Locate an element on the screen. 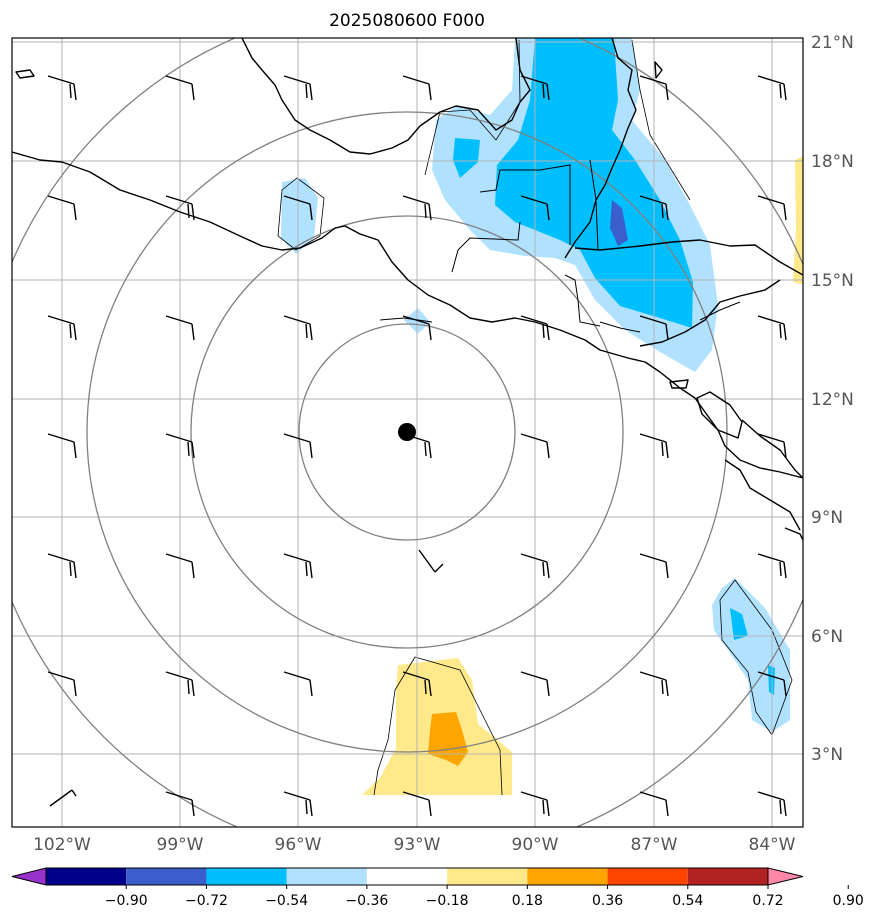 The image size is (873, 924). caribbean-coast-line is located at coordinates (688, 257).